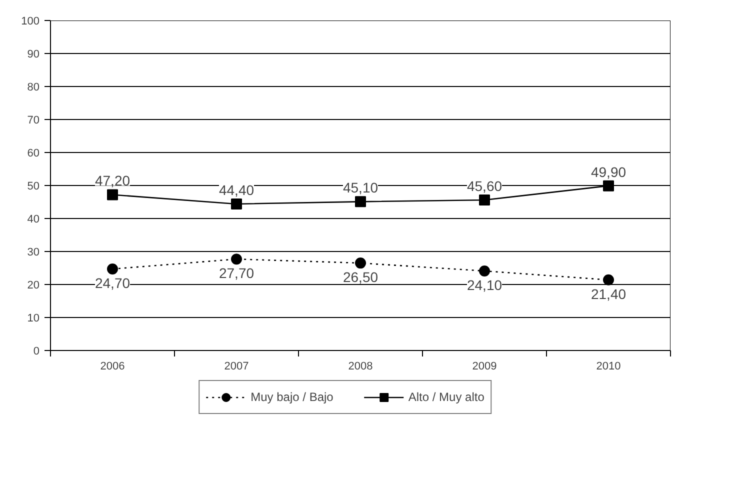 The image size is (742, 480). What do you see at coordinates (608, 366) in the screenshot?
I see `x-tick-label: 2010` at bounding box center [608, 366].